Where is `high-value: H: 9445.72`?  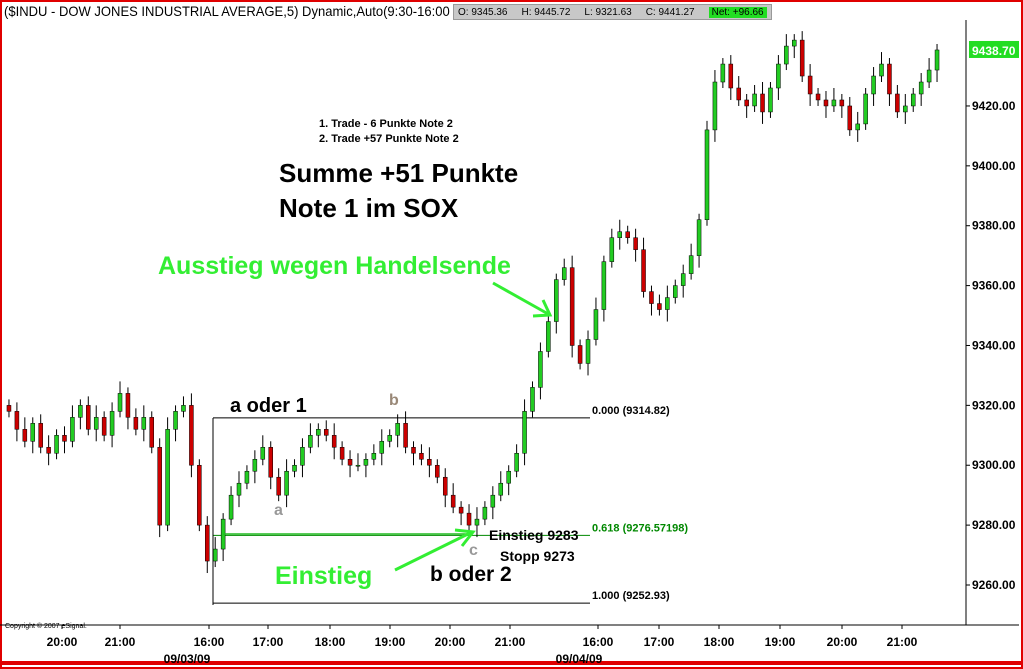
high-value: H: 9445.72 is located at coordinates (546, 12).